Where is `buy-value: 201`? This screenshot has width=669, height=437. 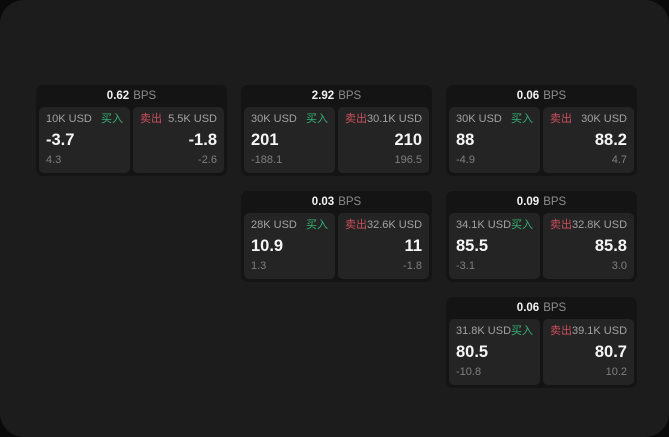
buy-value: 201 is located at coordinates (265, 140).